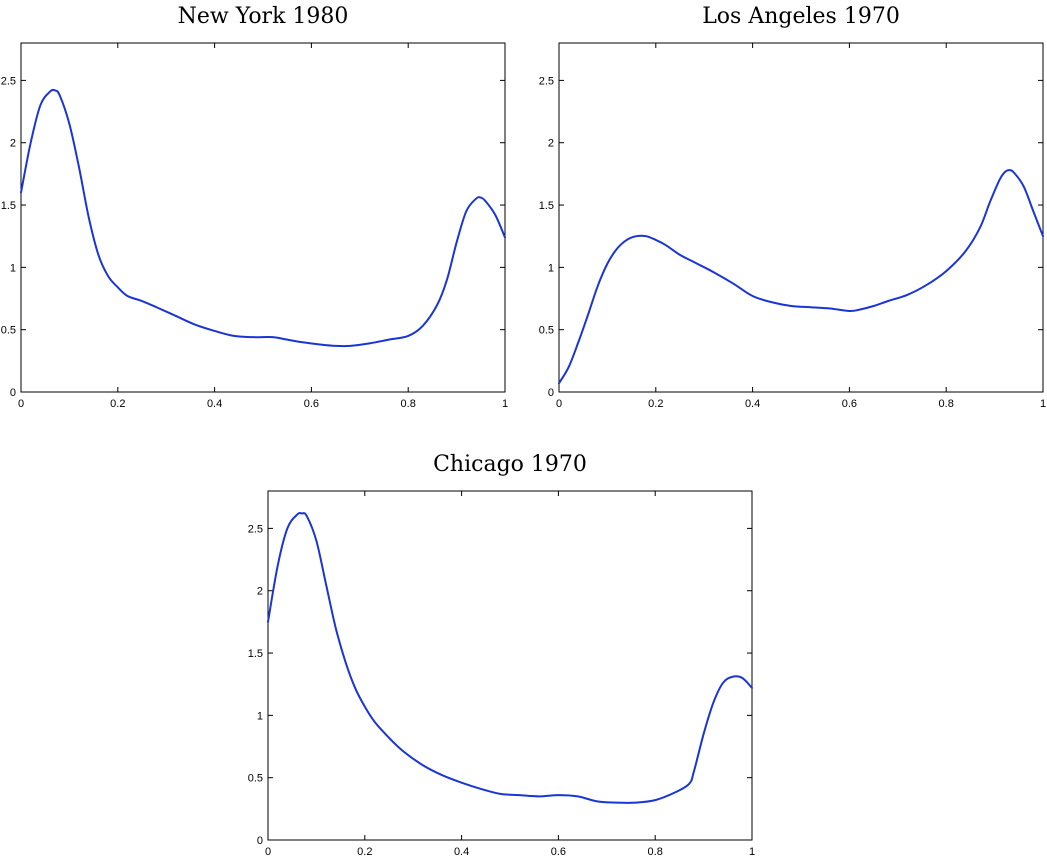 The image size is (1047, 858). What do you see at coordinates (801, 16) in the screenshot?
I see `chart-title: Los Angeles 1970` at bounding box center [801, 16].